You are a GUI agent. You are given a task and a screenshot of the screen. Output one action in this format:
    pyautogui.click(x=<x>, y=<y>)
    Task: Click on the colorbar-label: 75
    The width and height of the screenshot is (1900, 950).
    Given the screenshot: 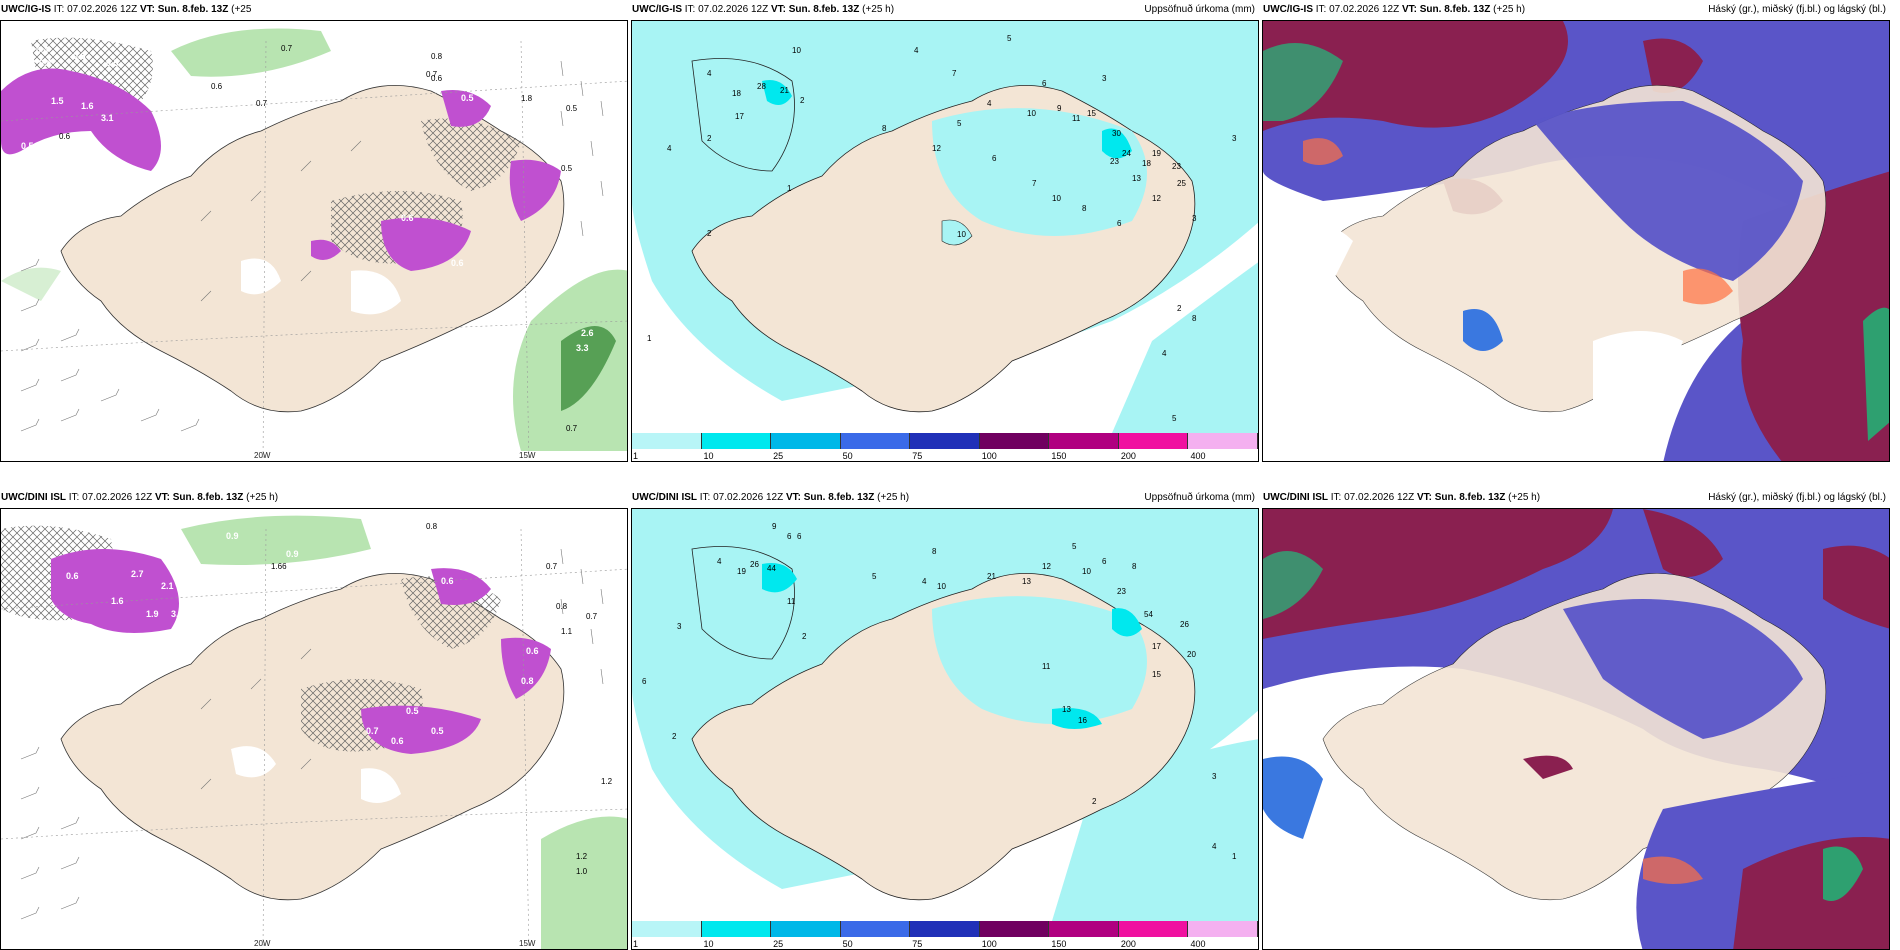 What is the action you would take?
    pyautogui.click(x=917, y=456)
    